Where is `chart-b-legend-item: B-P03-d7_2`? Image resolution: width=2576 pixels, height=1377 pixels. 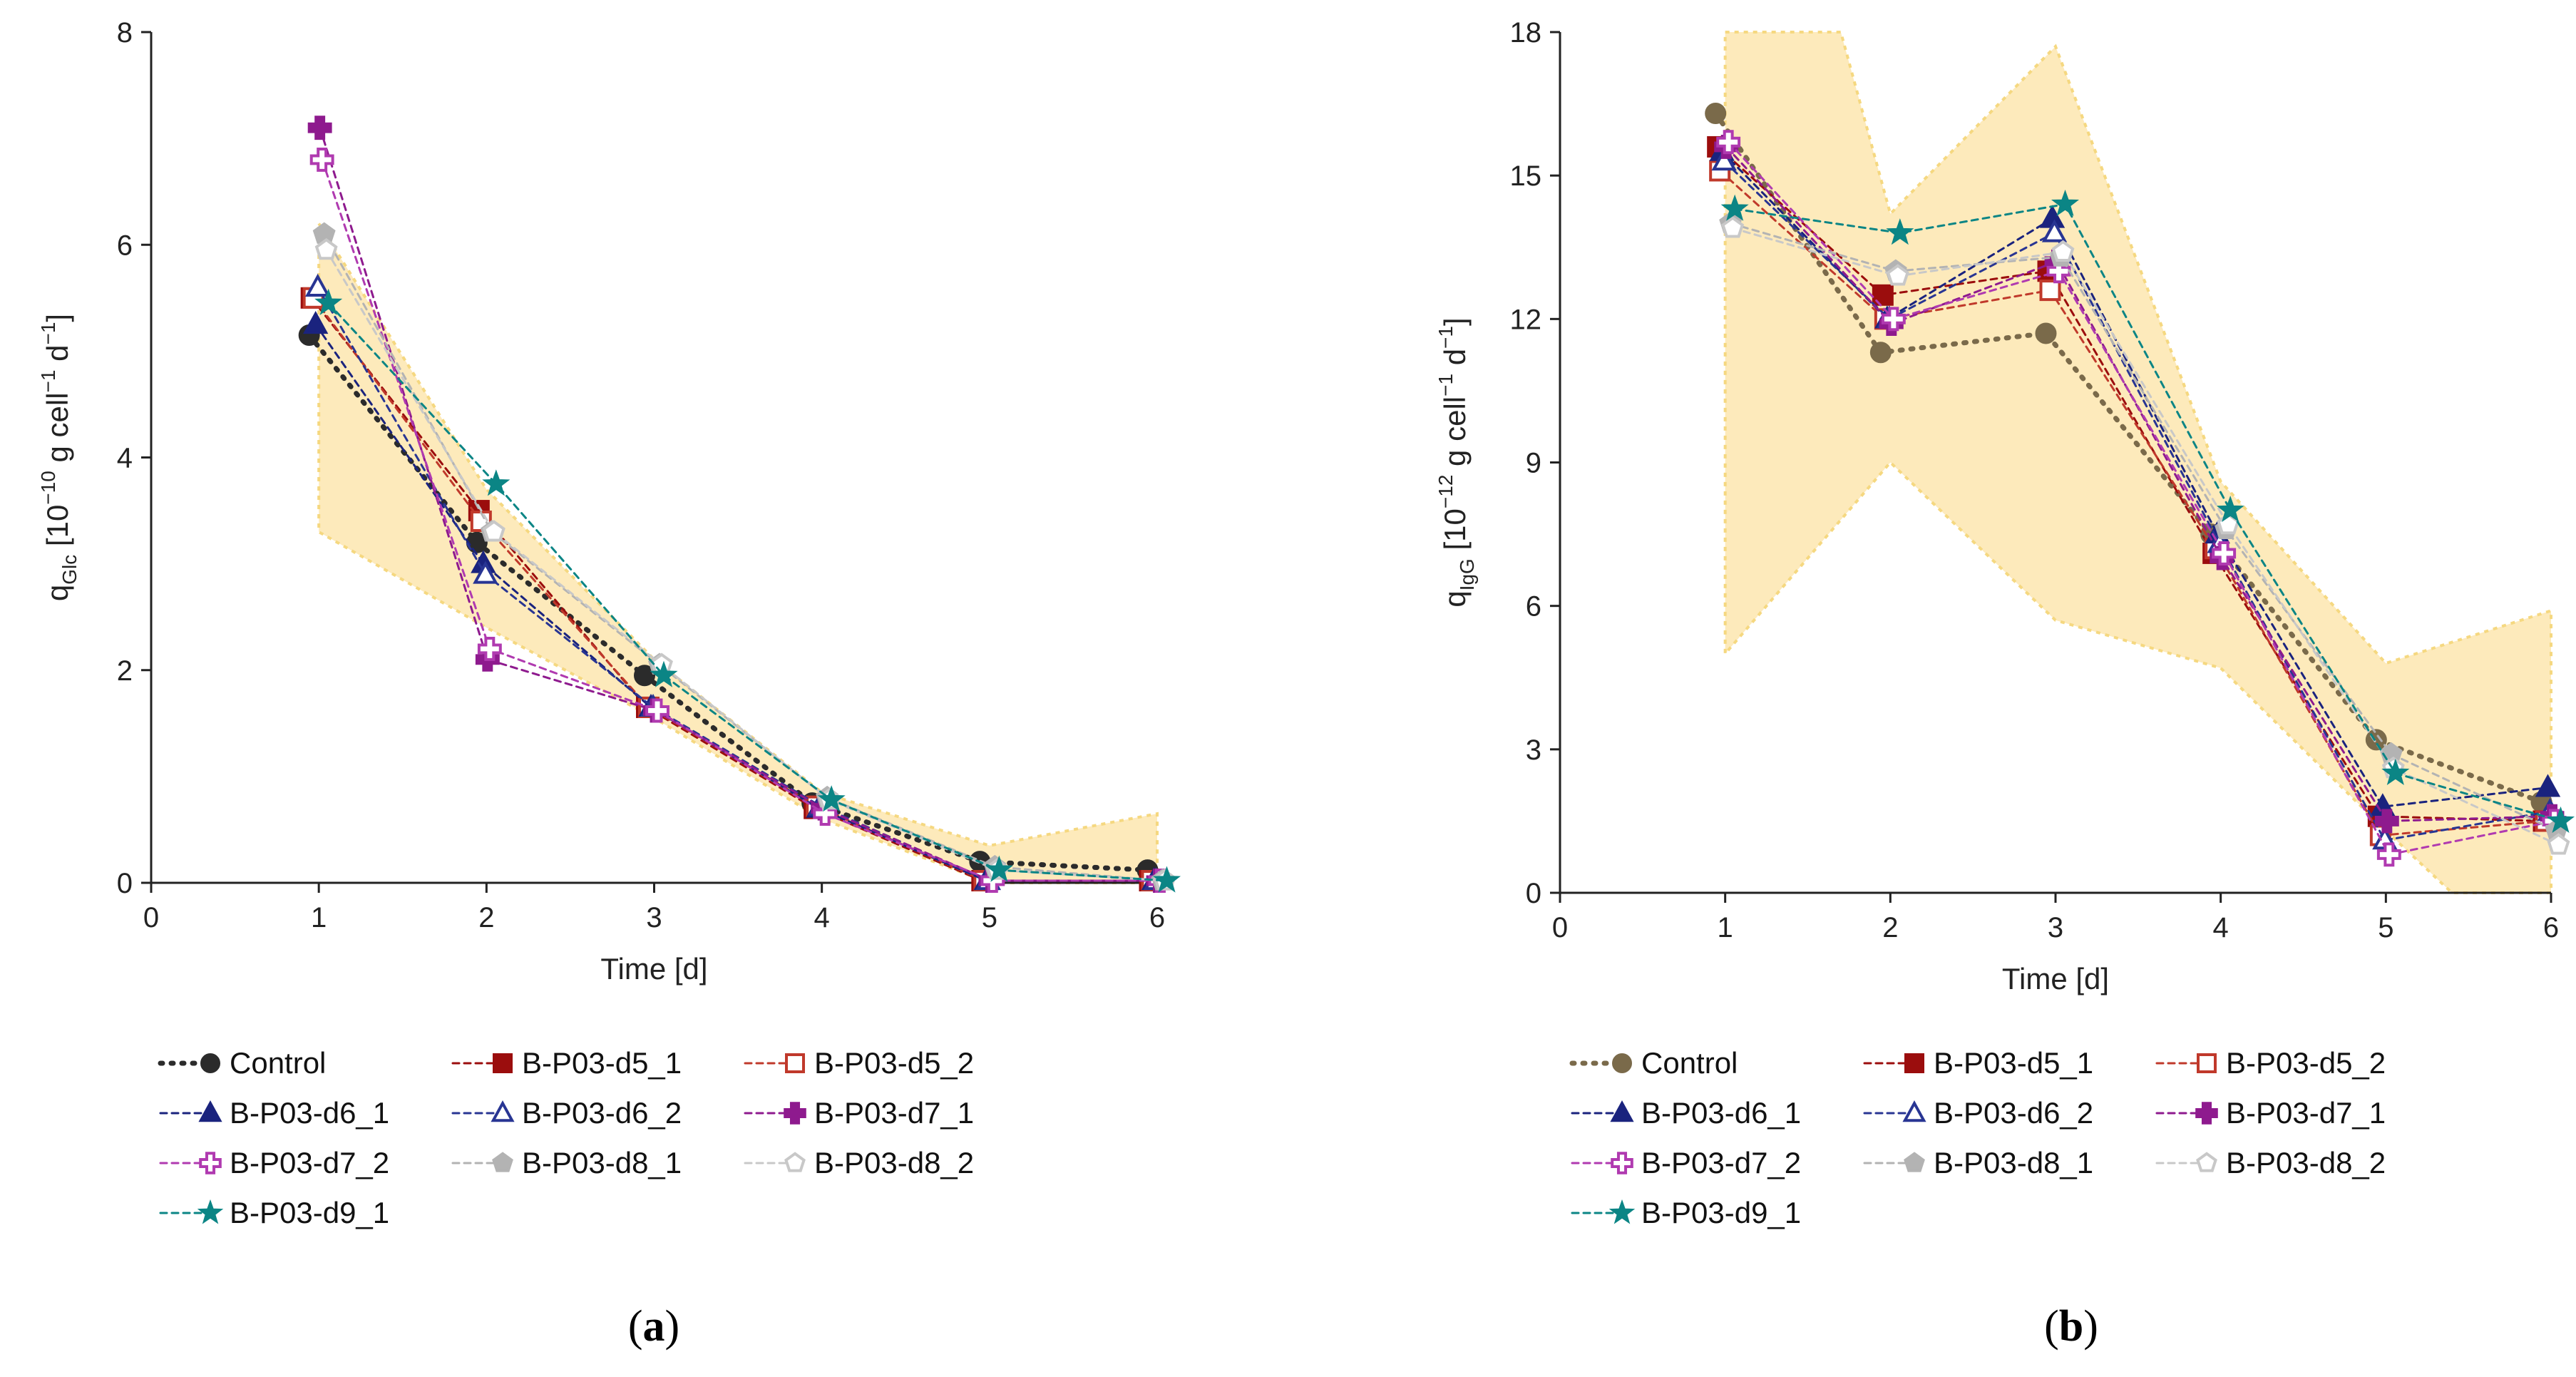 chart-b-legend-item: B-P03-d7_2 is located at coordinates (1686, 1163).